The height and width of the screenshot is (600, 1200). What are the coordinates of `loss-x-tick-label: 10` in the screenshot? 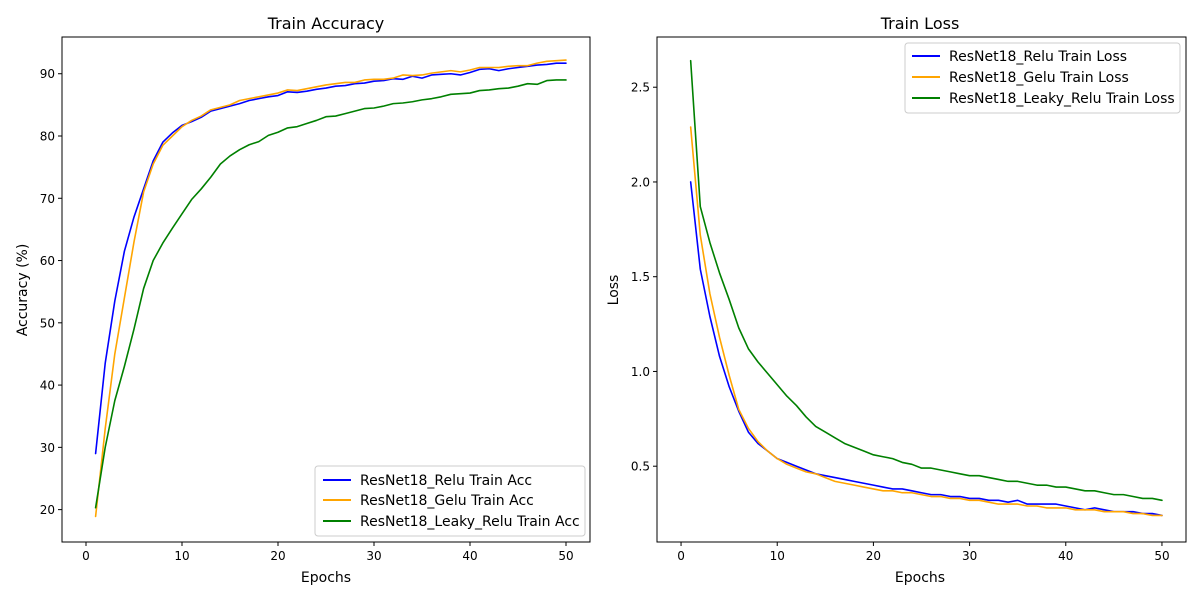 It's located at (777, 556).